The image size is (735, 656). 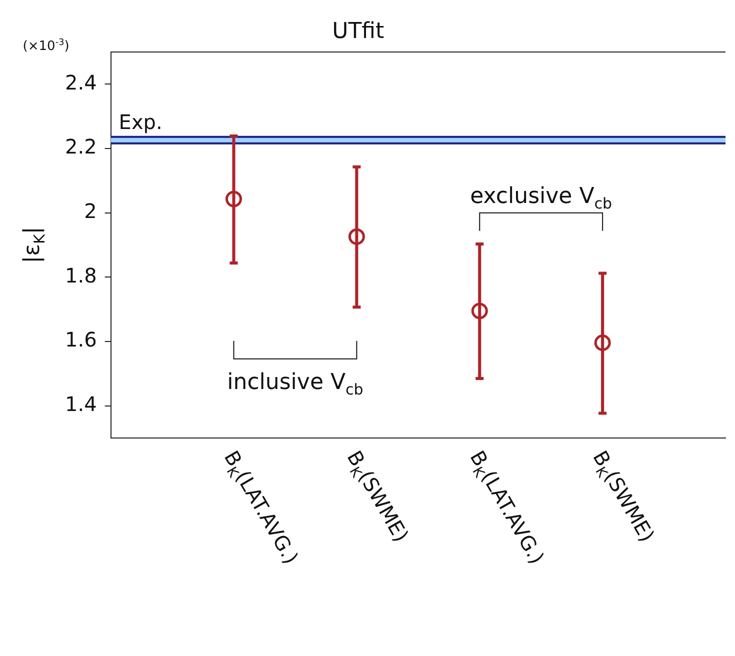 I want to click on y-tick-label: 1.8, so click(x=80, y=275).